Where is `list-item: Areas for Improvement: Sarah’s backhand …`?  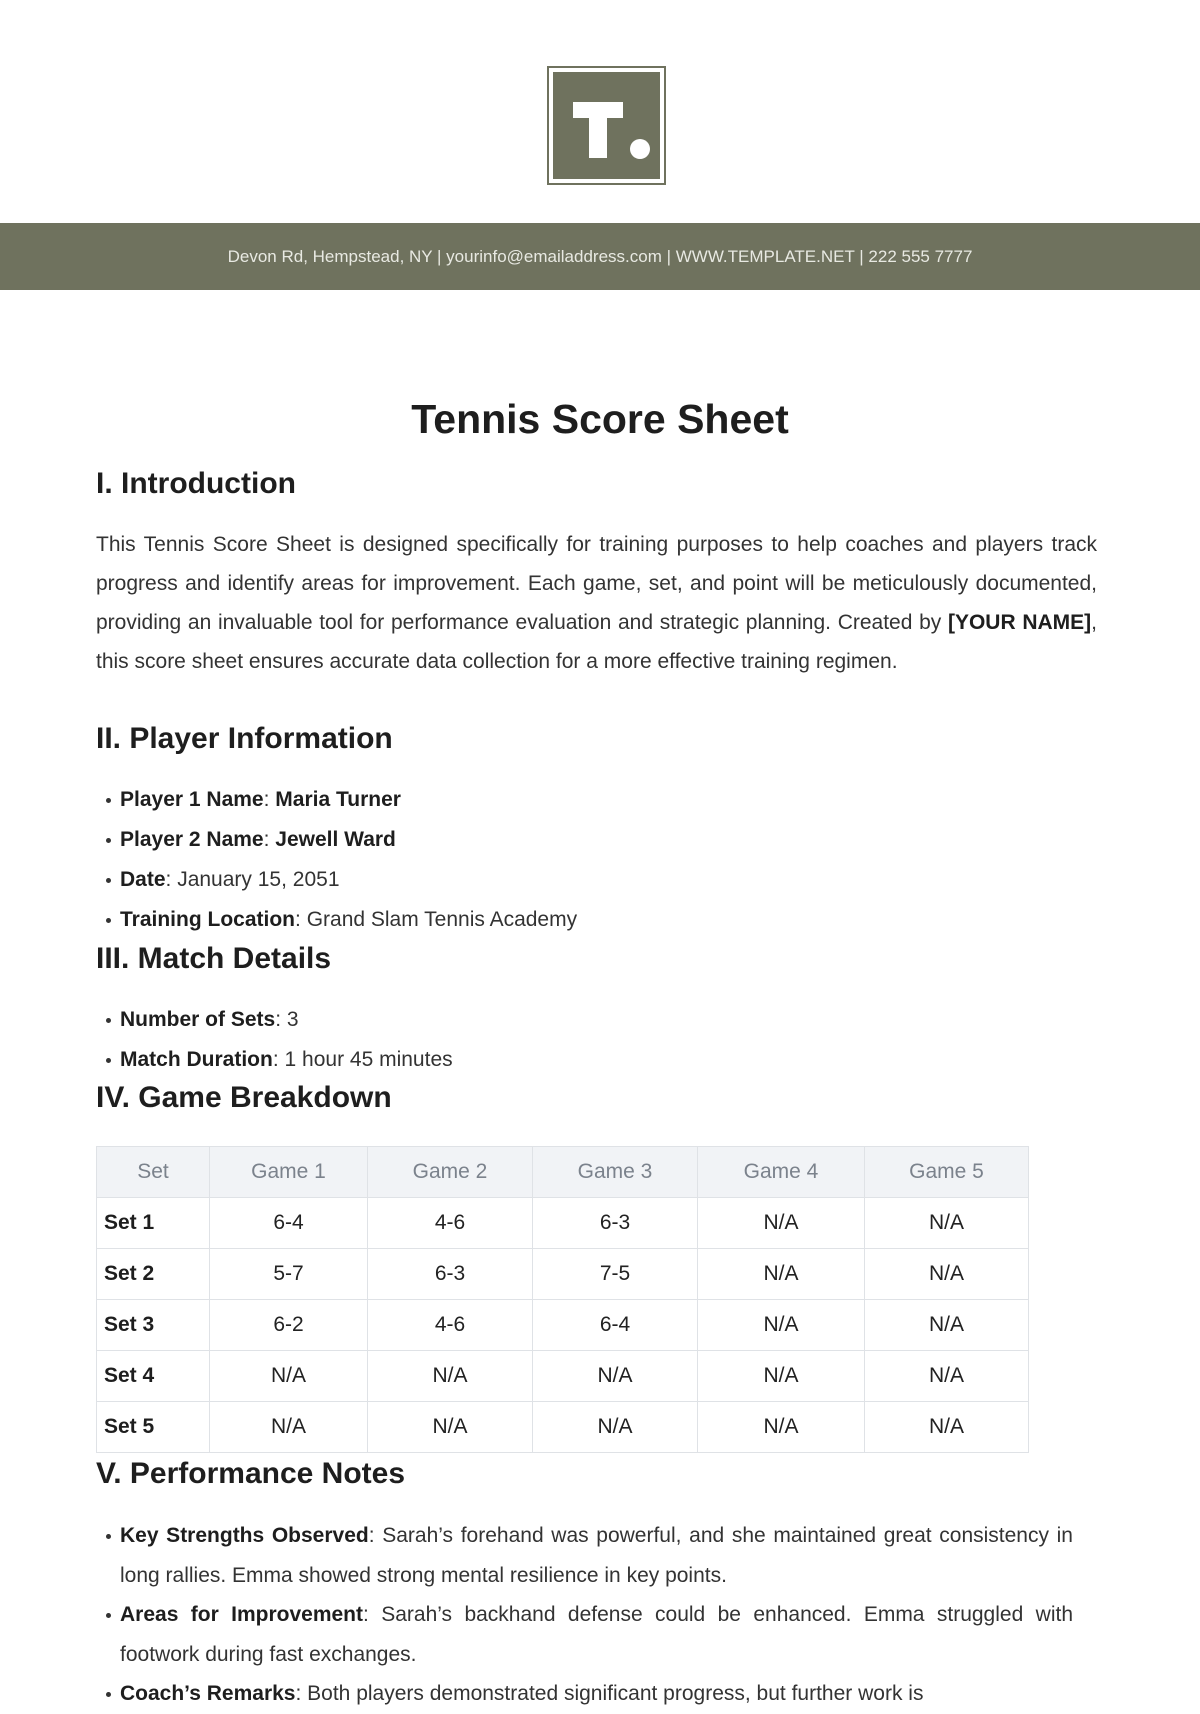
list-item: Areas for Improvement: Sarah’s backhand … is located at coordinates (589, 1634).